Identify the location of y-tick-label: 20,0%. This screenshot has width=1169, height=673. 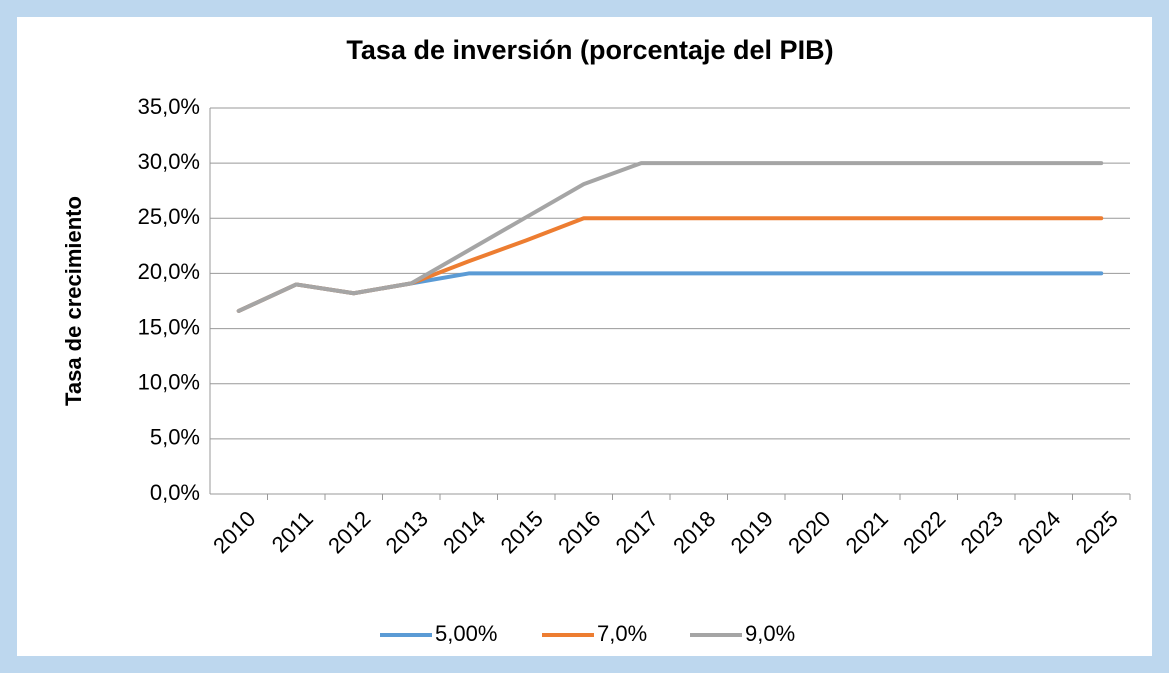
(169, 271).